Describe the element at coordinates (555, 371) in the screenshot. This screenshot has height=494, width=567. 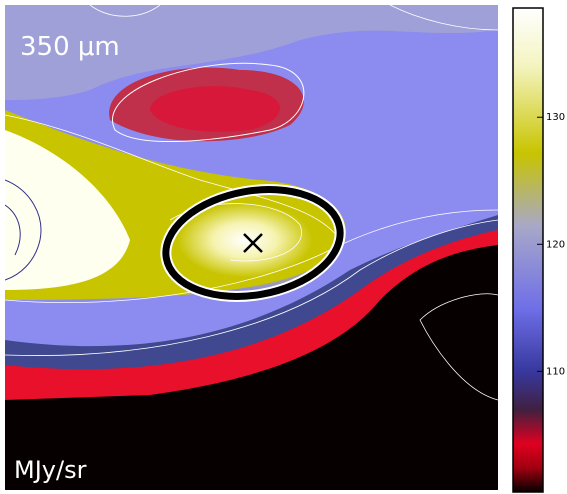
I see `colorbar-tick-label: 110` at that location.